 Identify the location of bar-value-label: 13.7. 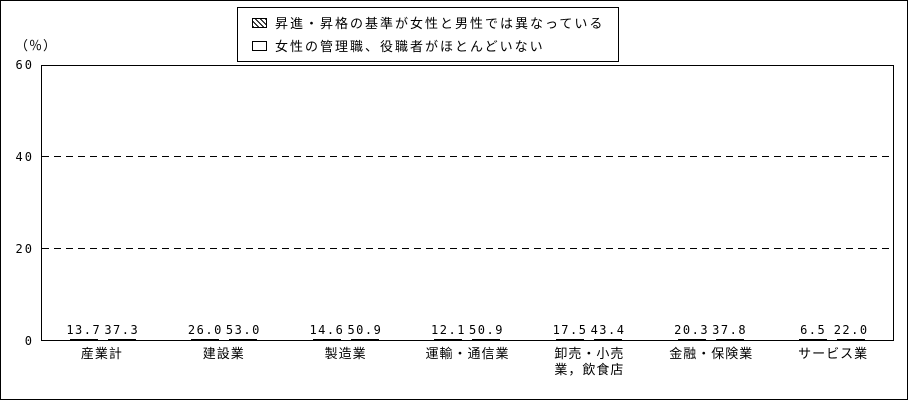
(84, 330).